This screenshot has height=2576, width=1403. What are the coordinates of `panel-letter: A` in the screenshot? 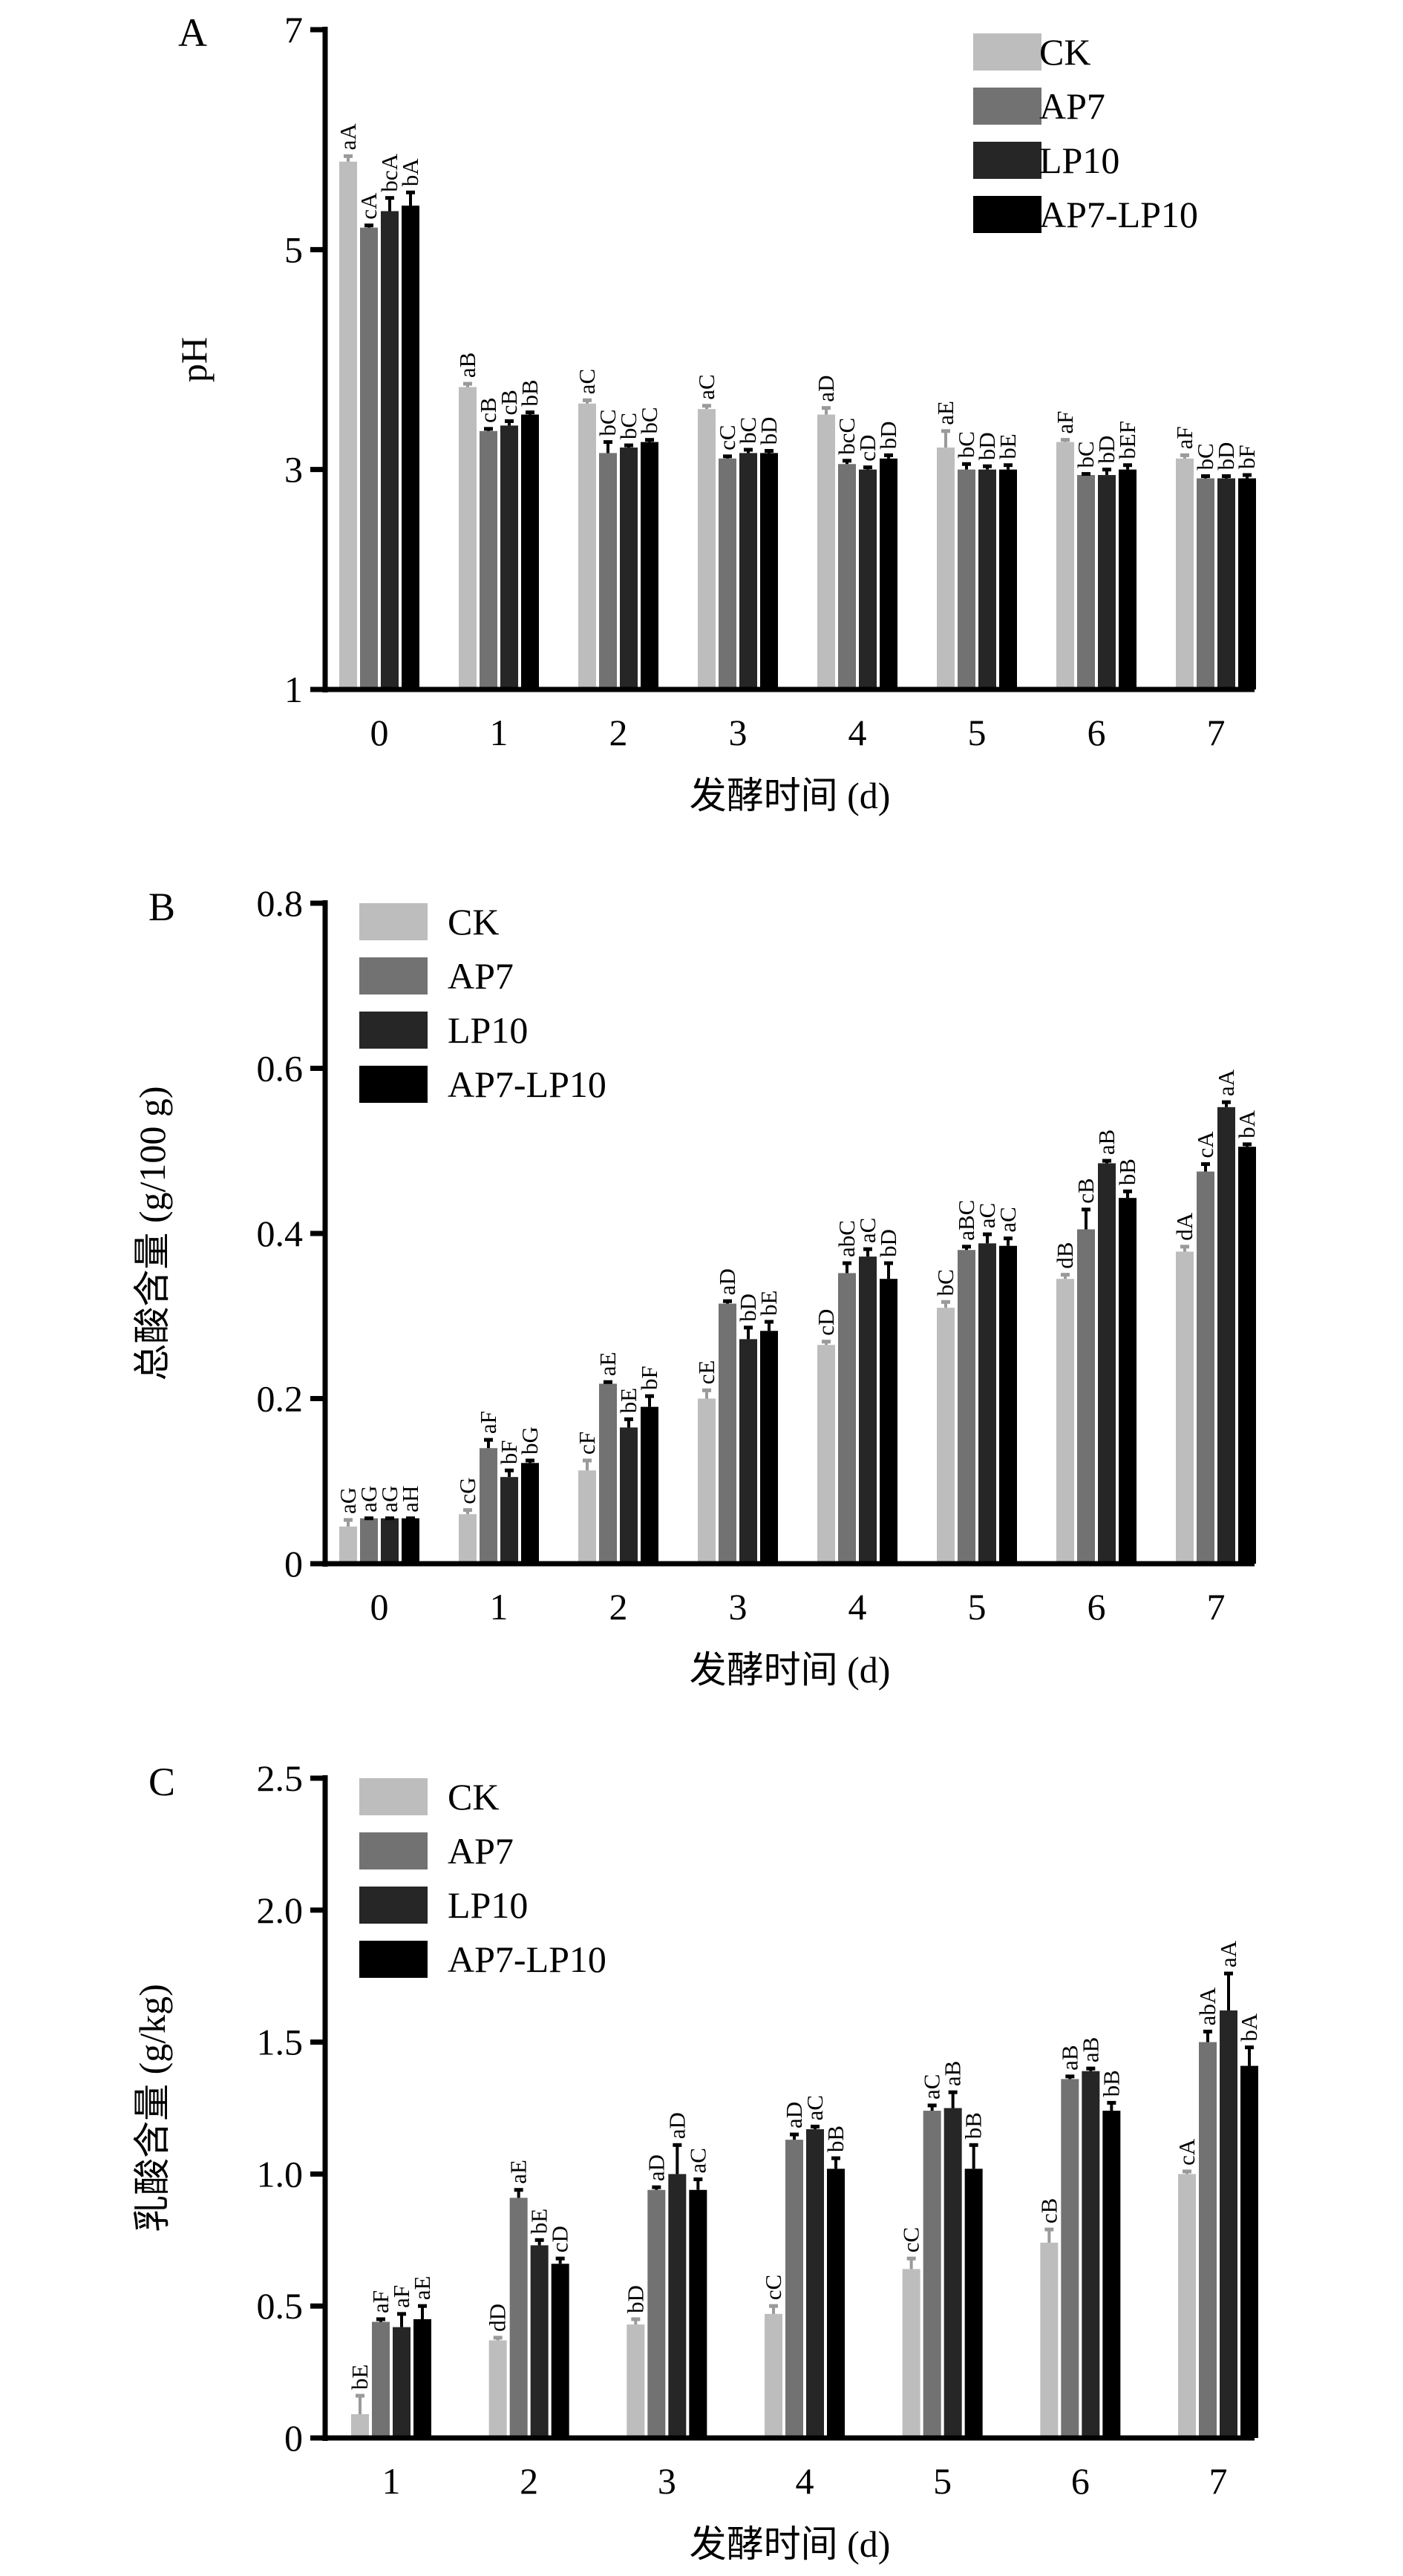 It's located at (192, 32).